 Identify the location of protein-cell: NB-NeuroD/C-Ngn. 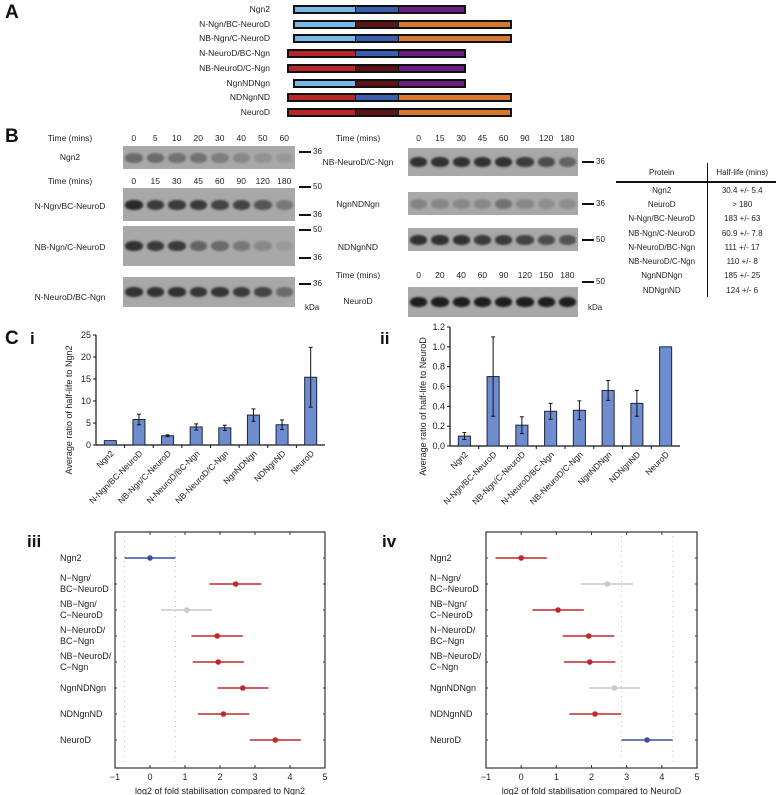
(662, 262).